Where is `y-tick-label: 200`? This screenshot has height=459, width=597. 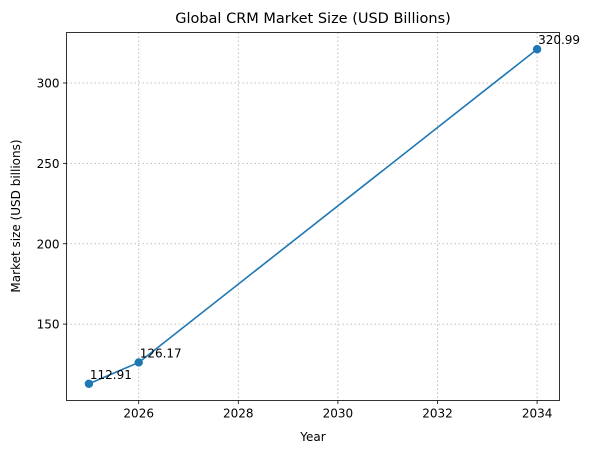 y-tick-label: 200 is located at coordinates (48, 244).